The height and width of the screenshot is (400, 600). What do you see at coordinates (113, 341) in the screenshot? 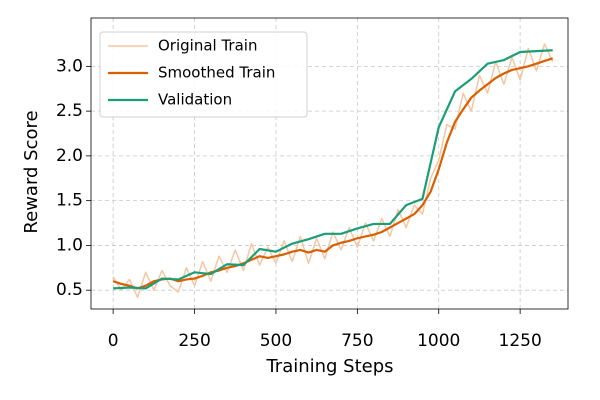
I see `x-tick-label: 0` at bounding box center [113, 341].